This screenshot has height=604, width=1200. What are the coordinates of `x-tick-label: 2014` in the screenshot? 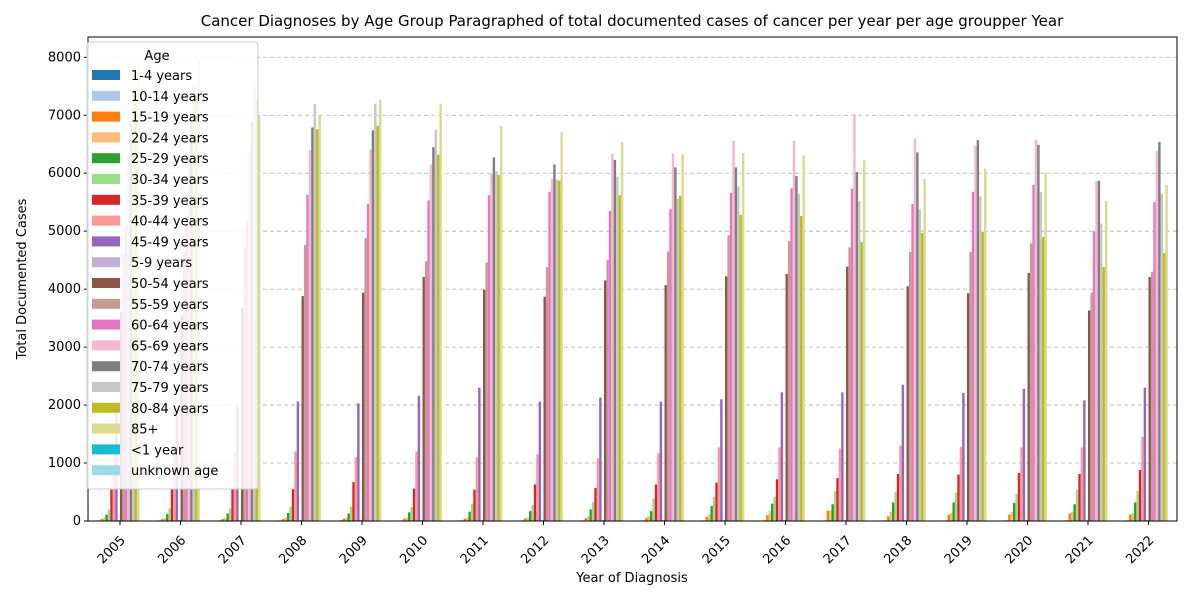 It's located at (656, 550).